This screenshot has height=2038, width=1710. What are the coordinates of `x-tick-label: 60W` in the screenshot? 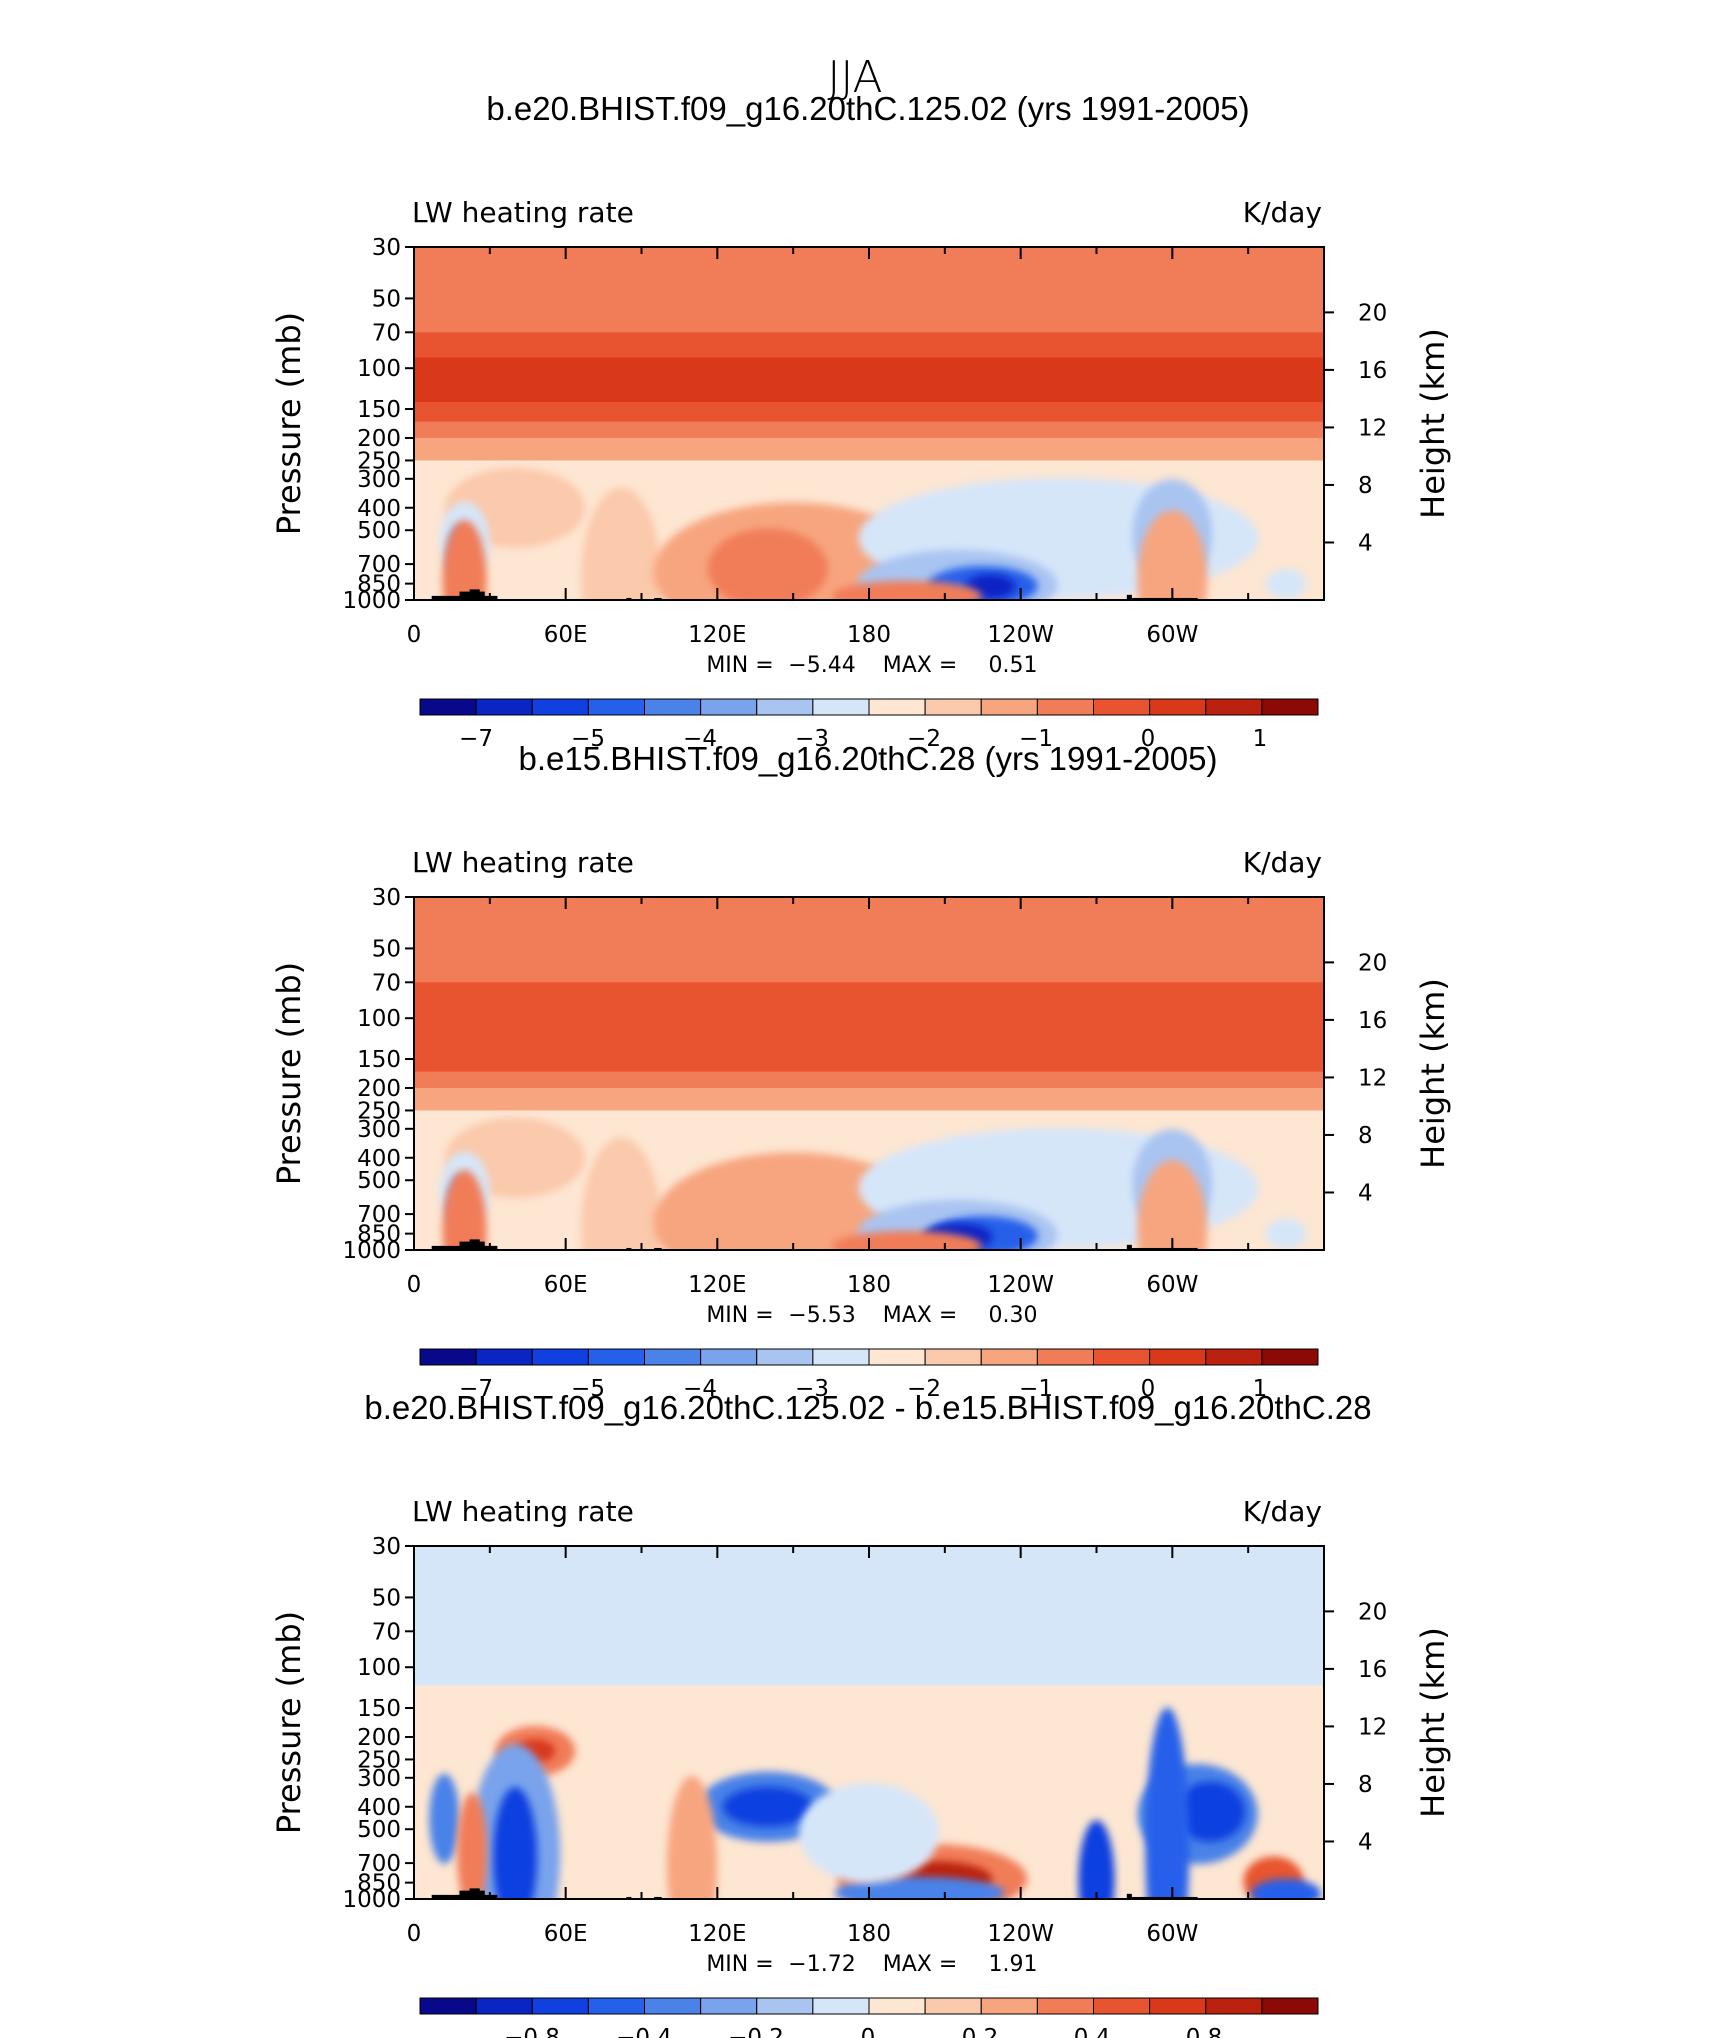 It's located at (1172, 635).